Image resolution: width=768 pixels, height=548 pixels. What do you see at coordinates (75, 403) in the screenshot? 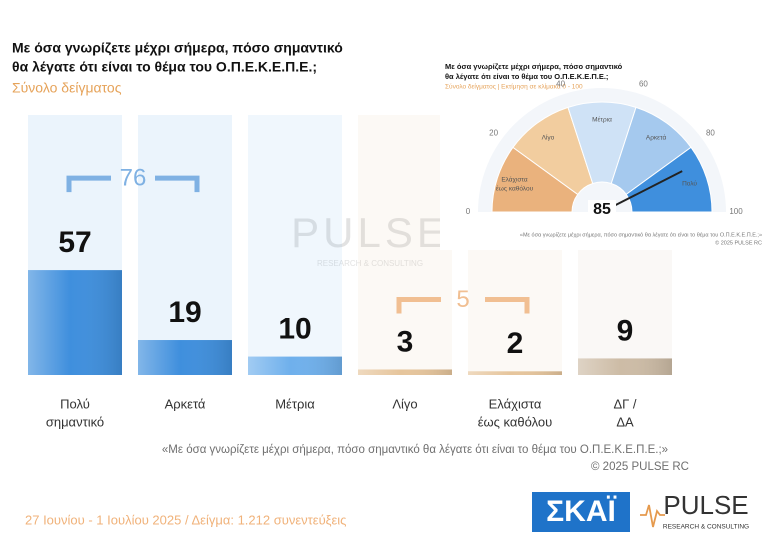
I see `x-tick-label: Πολύ` at bounding box center [75, 403].